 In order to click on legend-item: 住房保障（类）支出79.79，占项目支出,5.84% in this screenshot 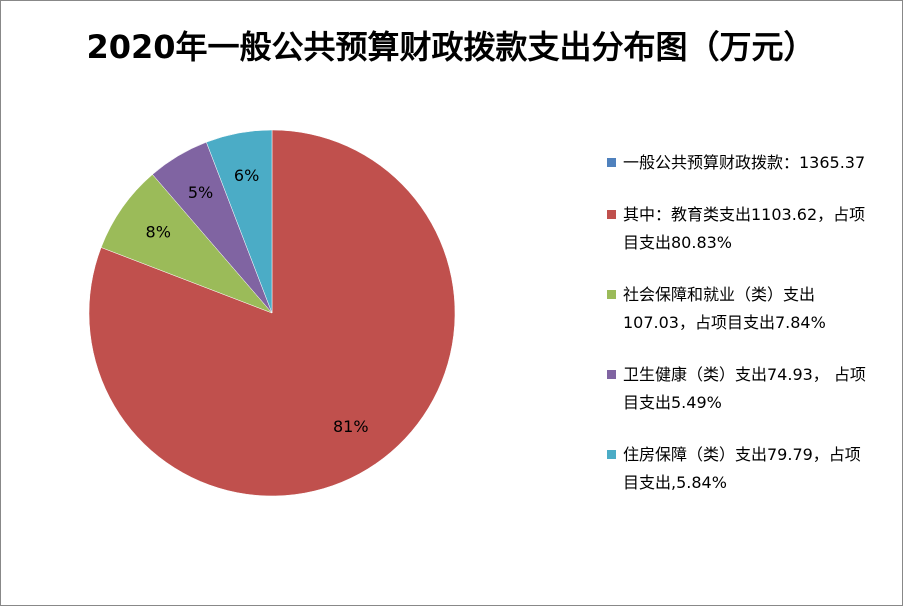, I will do `click(741, 469)`.